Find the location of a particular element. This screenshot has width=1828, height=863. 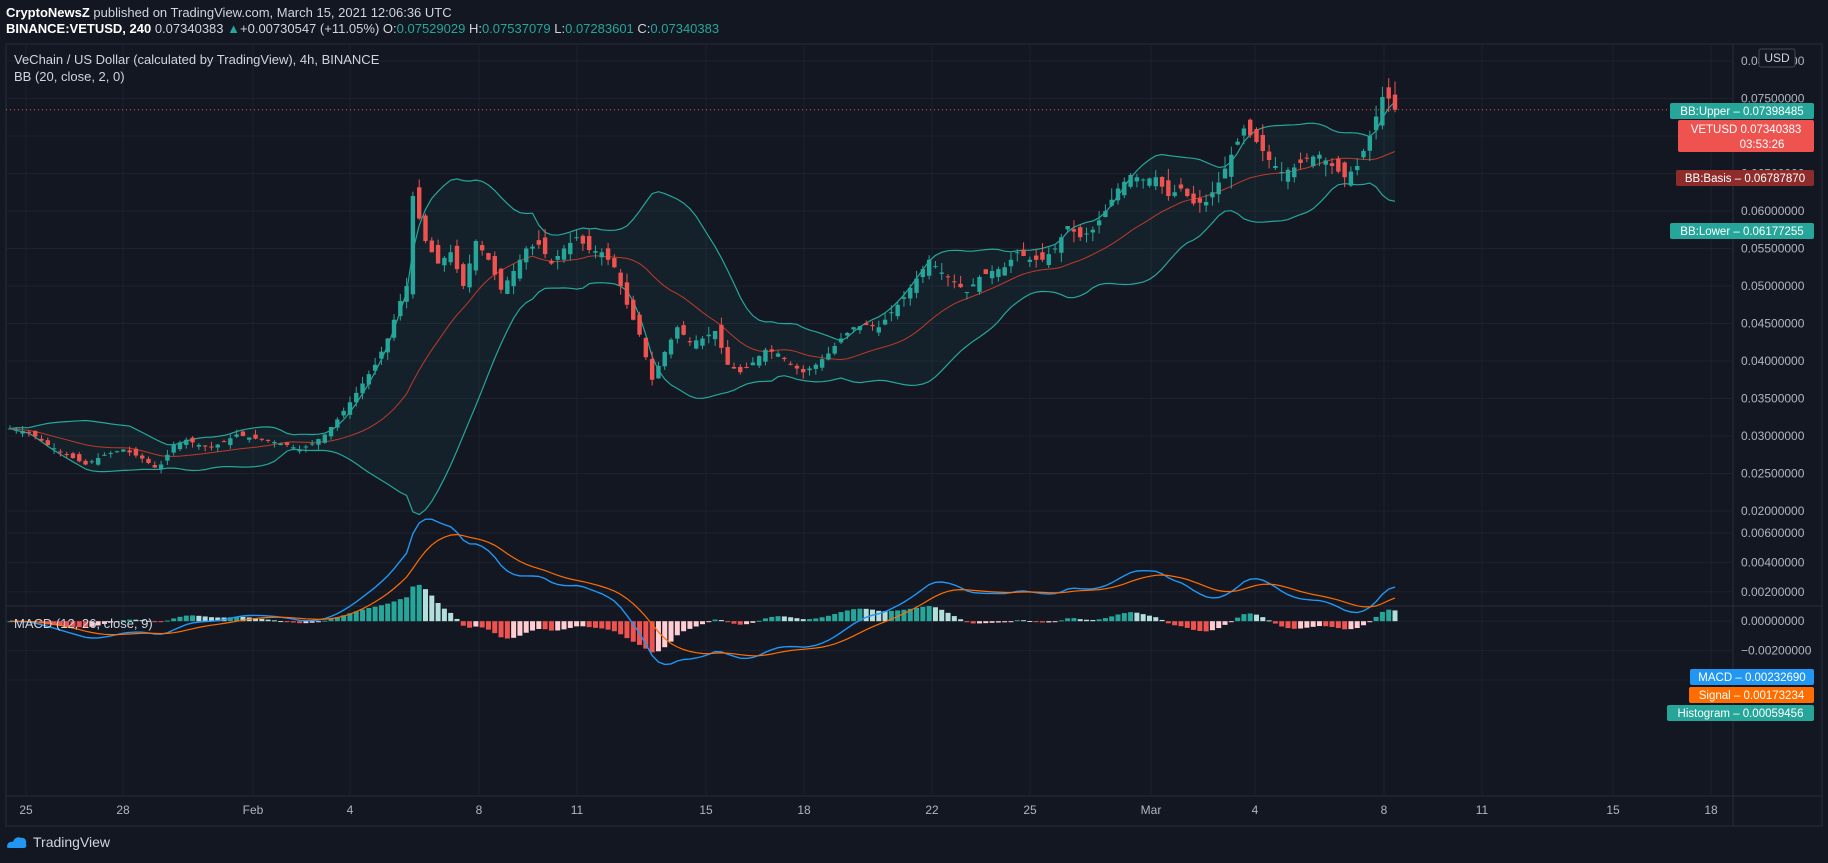

author-name: CryptoNewsZ is located at coordinates (48, 12).